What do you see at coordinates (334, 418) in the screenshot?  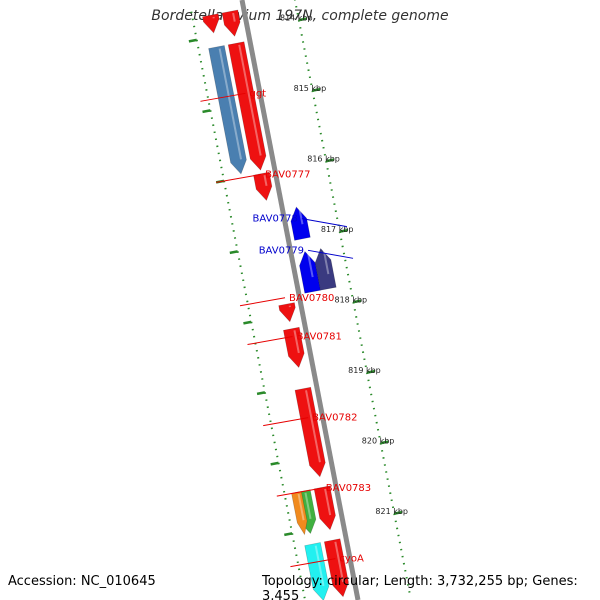 I see `gene-label: BAV0782` at bounding box center [334, 418].